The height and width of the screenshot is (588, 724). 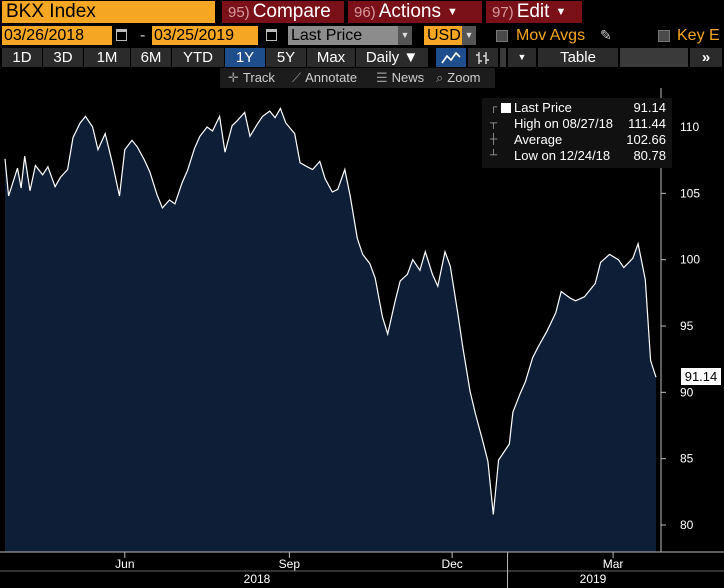 What do you see at coordinates (494, 139) in the screenshot?
I see `legend-average-icon: ┼` at bounding box center [494, 139].